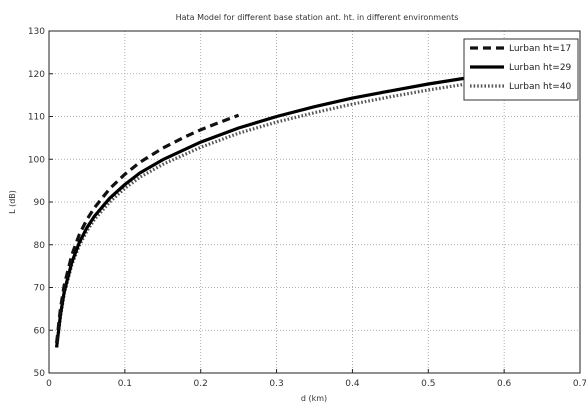 Image resolution: width=586 pixels, height=406 pixels. Describe the element at coordinates (201, 384) in the screenshot. I see `x-tick-label: 0.2` at that location.